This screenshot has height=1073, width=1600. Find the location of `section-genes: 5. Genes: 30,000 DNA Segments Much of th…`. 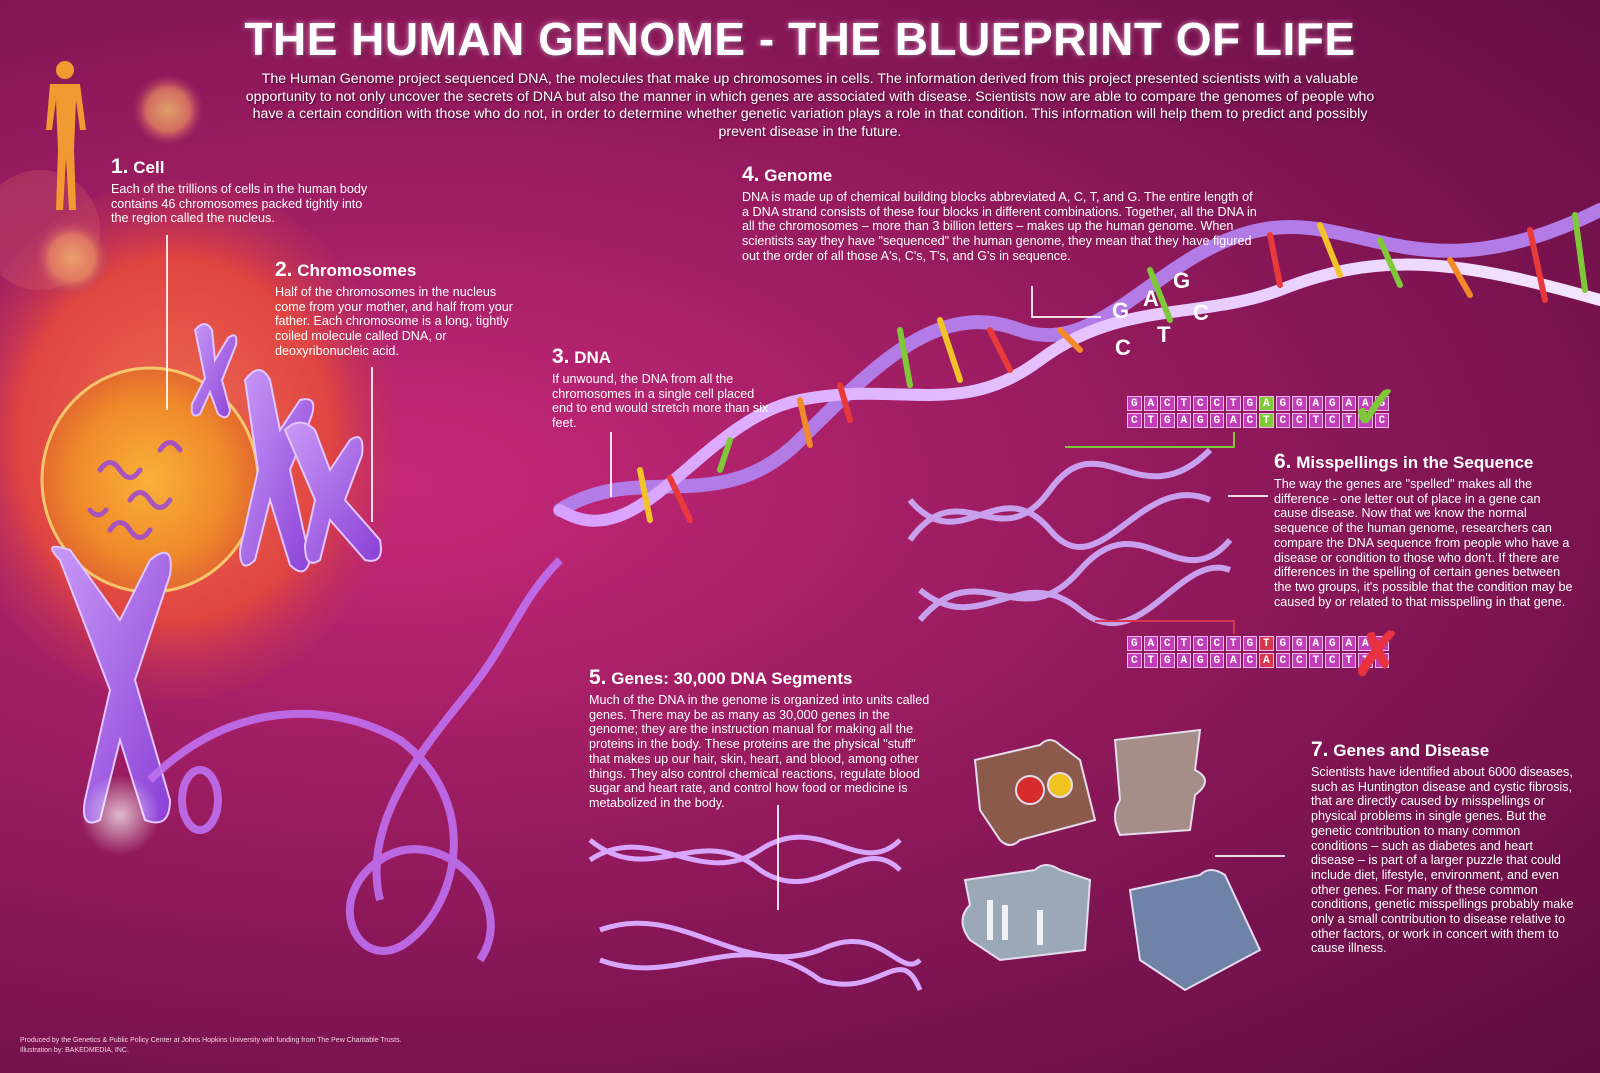

section-genes: 5. Genes: 30,000 DNA Segments Much of th… is located at coordinates (764, 738).